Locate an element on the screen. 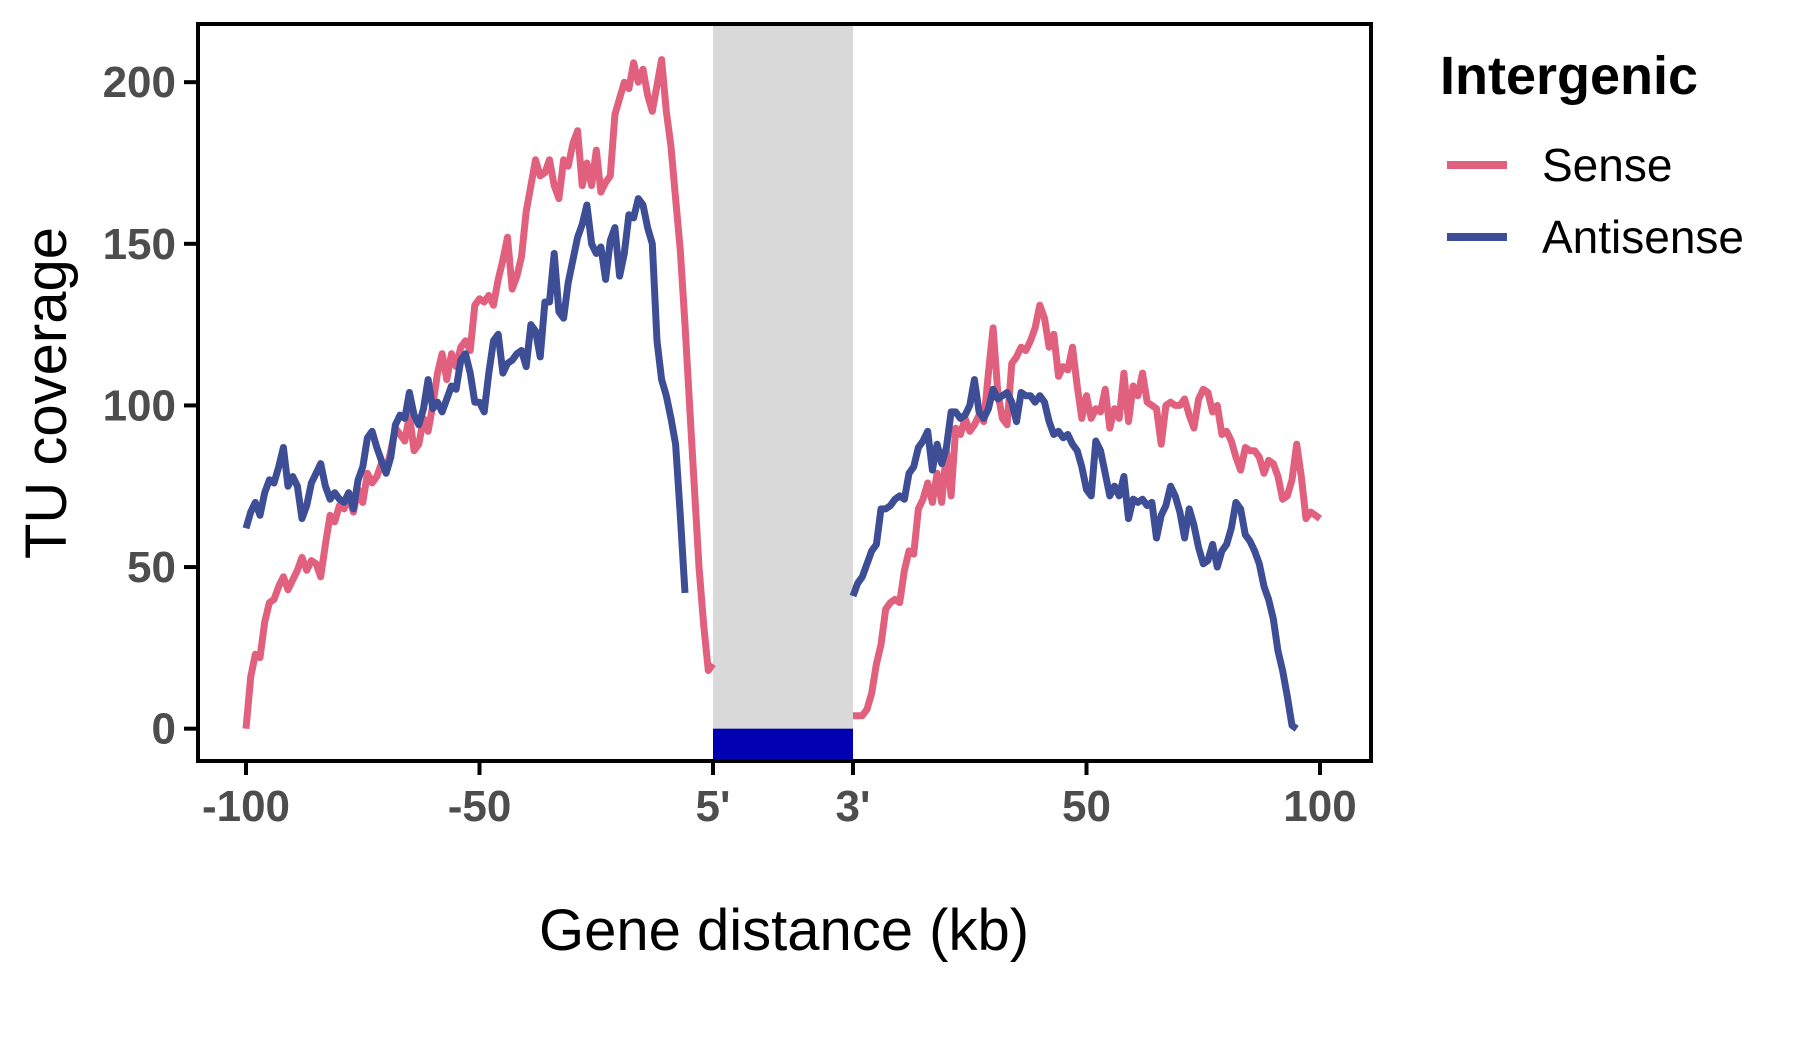  y-tick-label: 0 is located at coordinates (164, 729).